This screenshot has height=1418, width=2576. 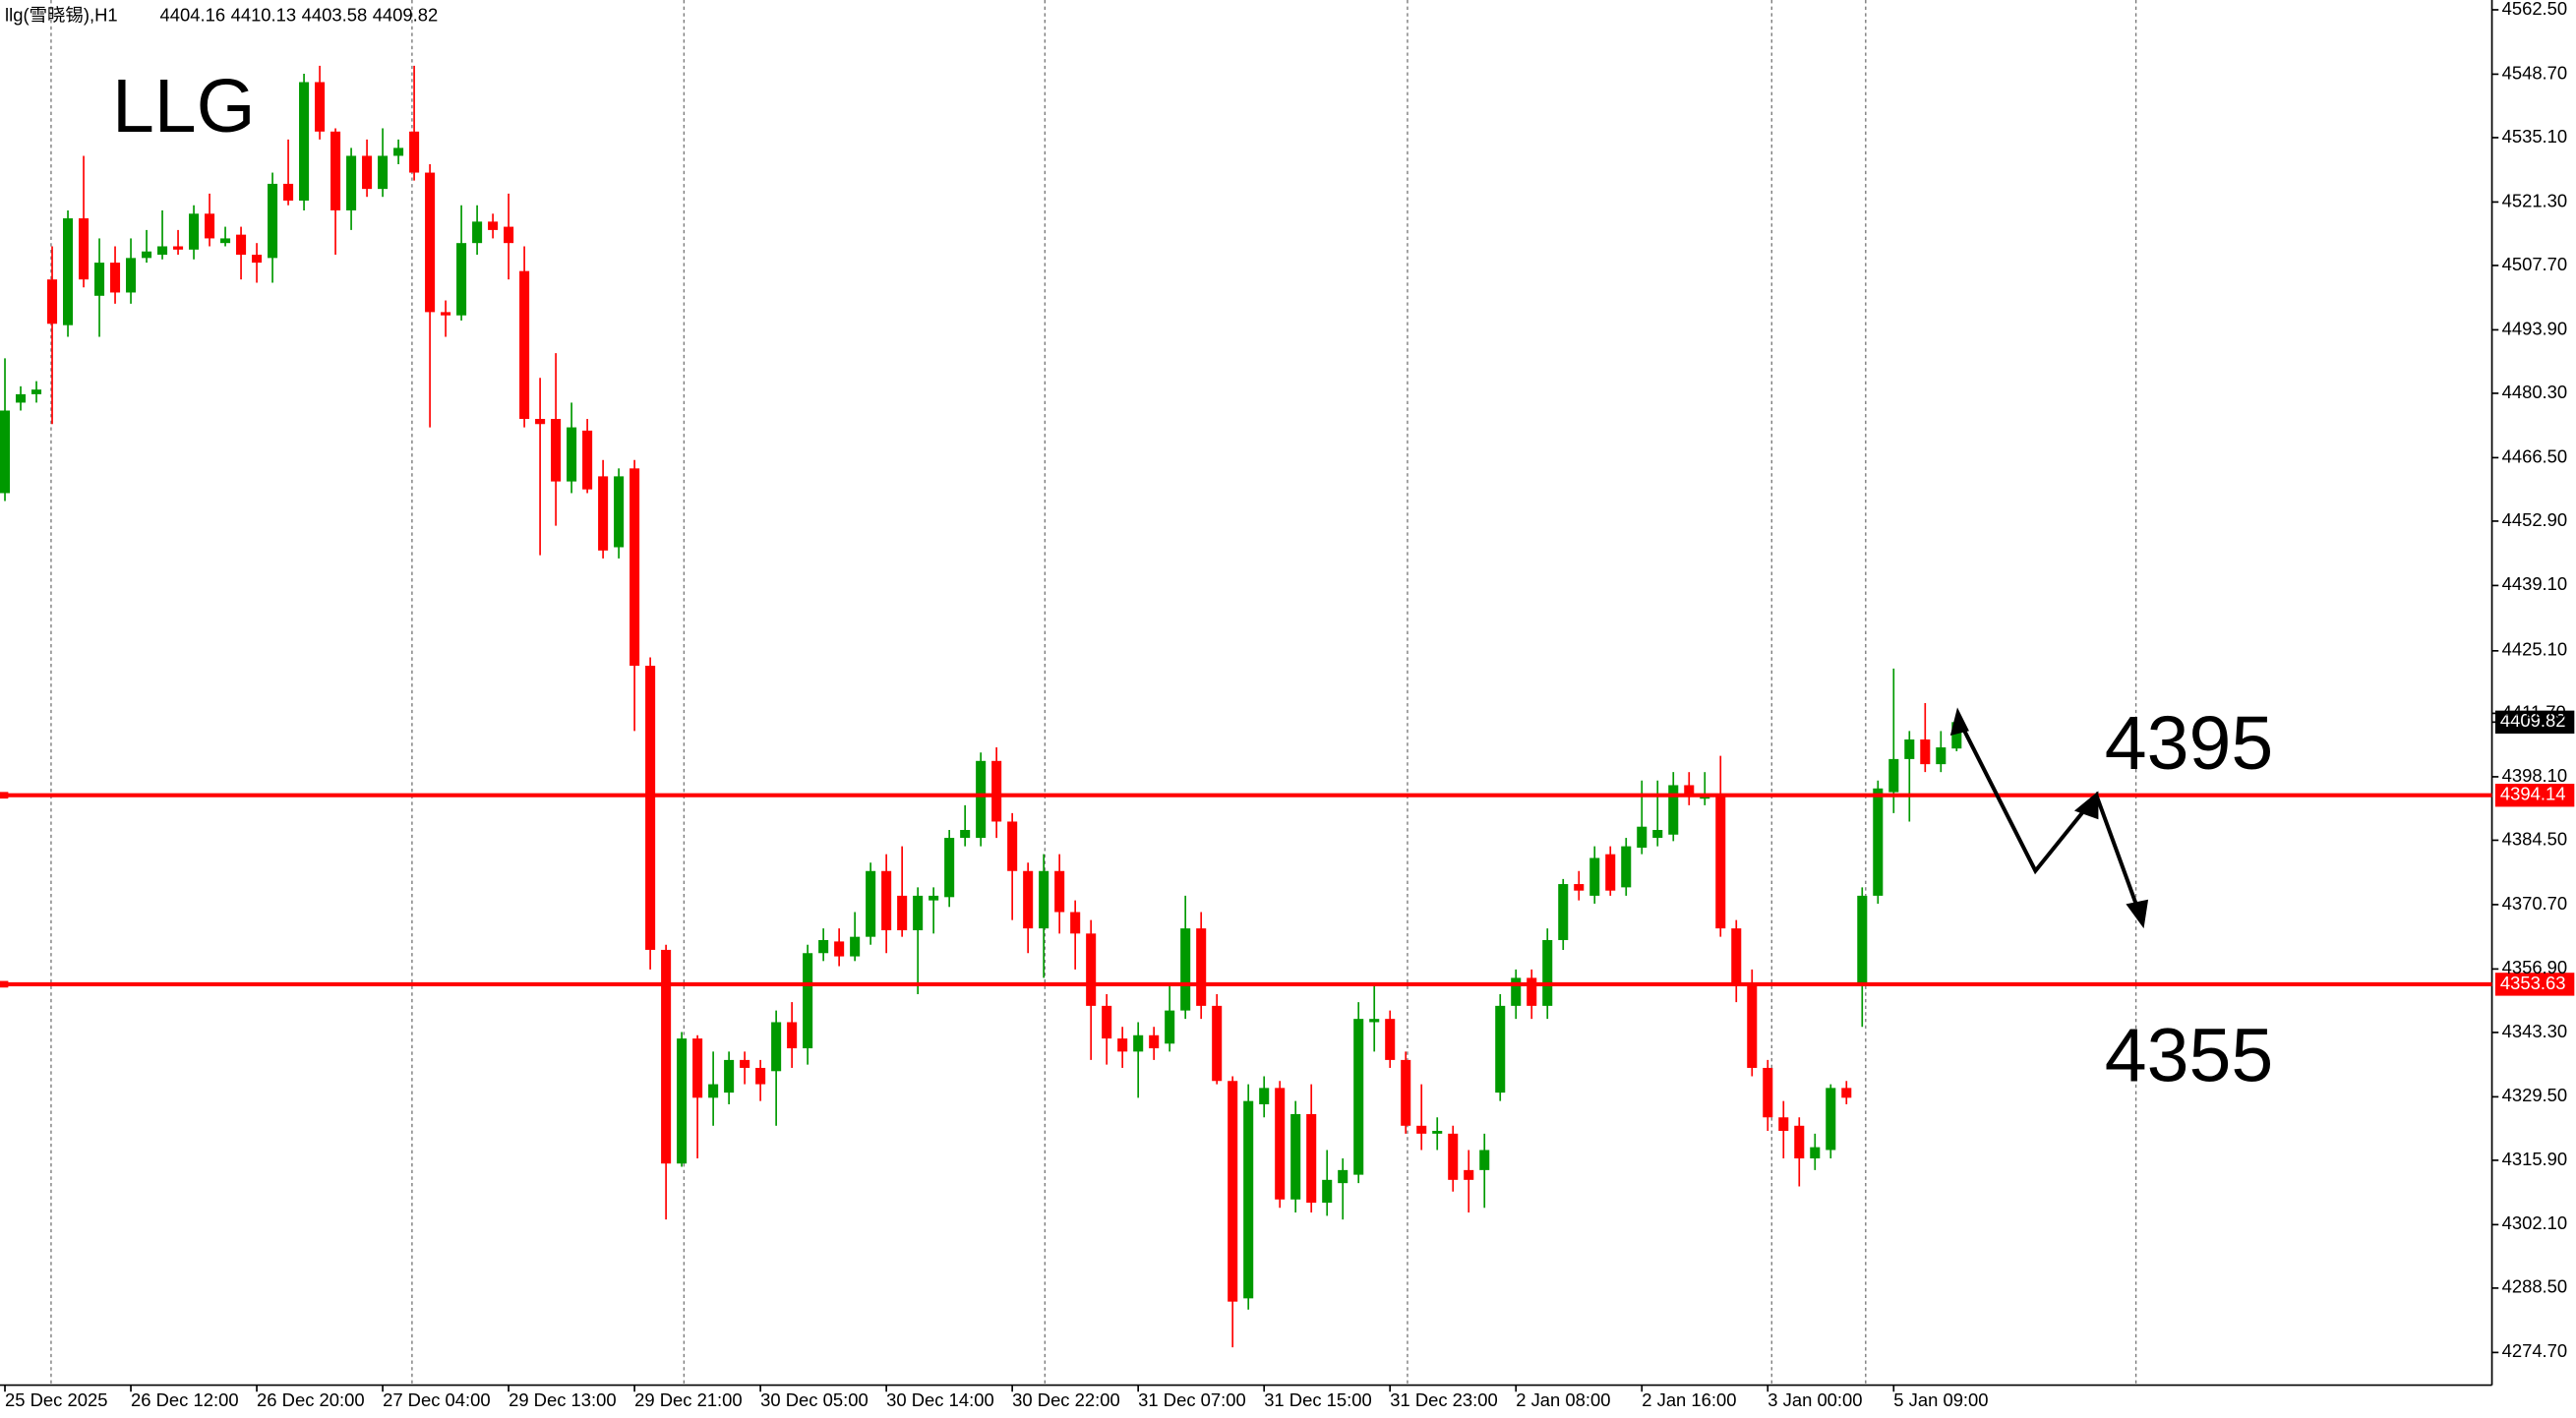 I want to click on arrow-head, so click(x=2137, y=914).